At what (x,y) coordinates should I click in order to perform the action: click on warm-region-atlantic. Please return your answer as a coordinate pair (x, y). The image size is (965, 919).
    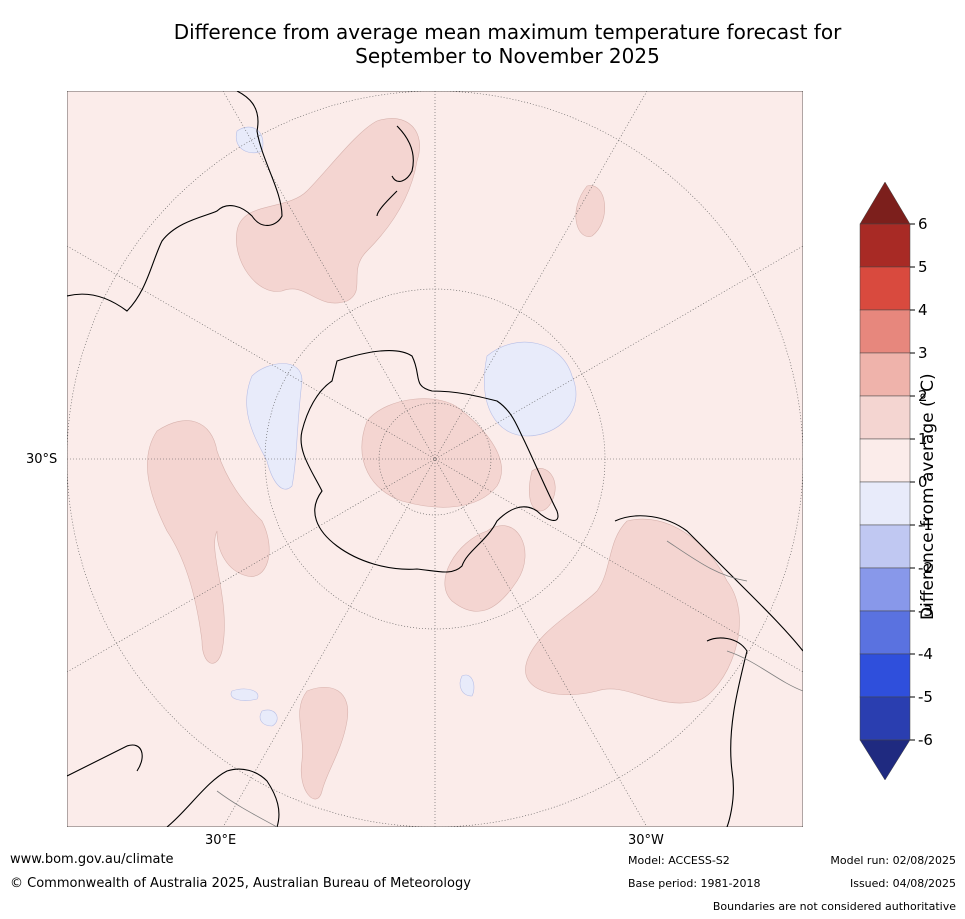
    Looking at the image, I should click on (485, 568).